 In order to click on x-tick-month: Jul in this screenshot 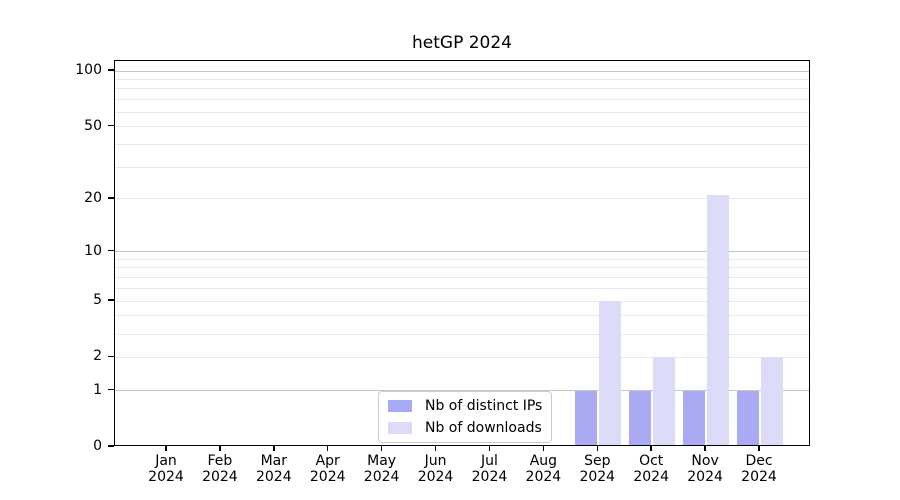, I will do `click(489, 461)`.